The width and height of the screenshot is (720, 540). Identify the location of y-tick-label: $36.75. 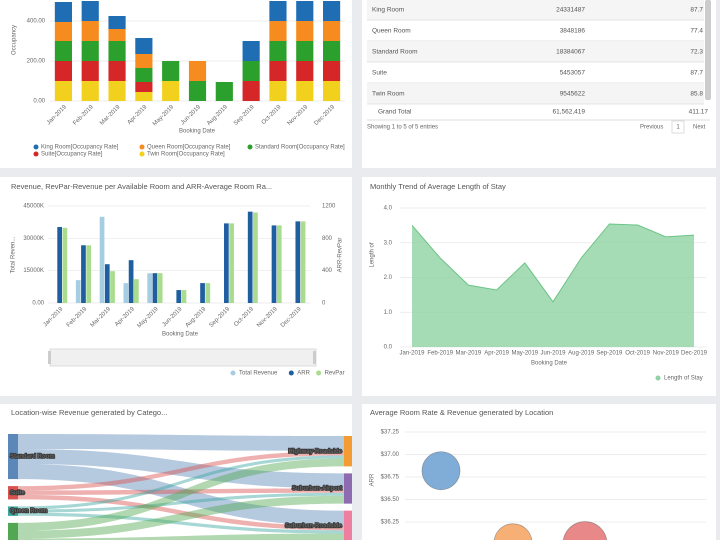
(390, 478).